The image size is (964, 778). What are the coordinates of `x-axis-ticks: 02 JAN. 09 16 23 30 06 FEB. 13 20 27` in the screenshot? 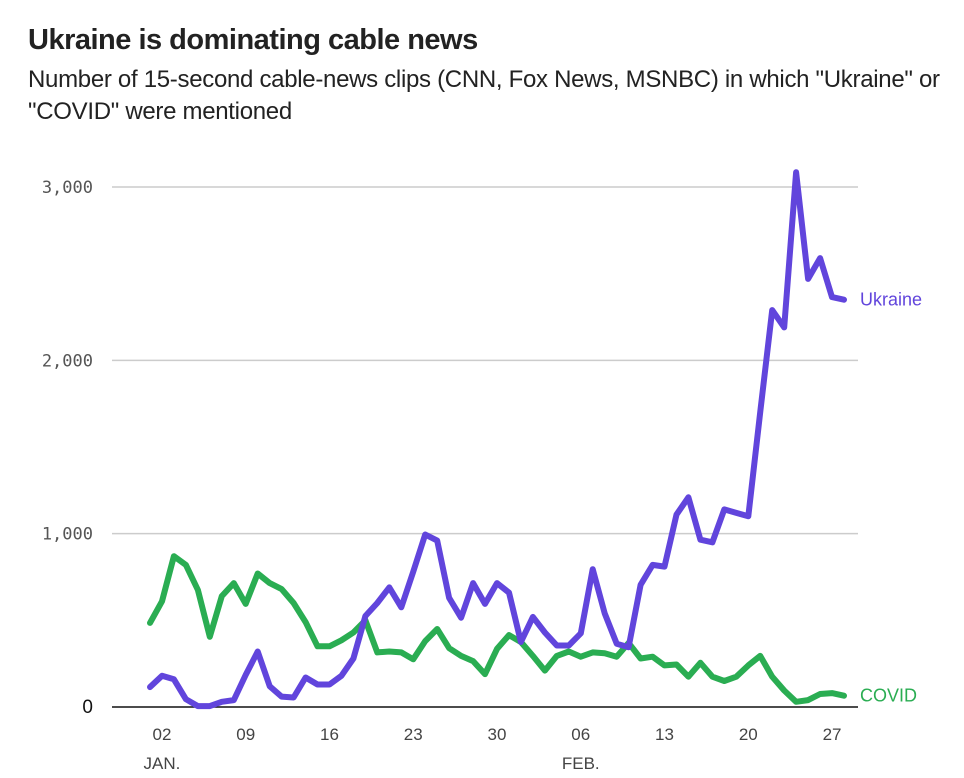 It's located at (493, 749).